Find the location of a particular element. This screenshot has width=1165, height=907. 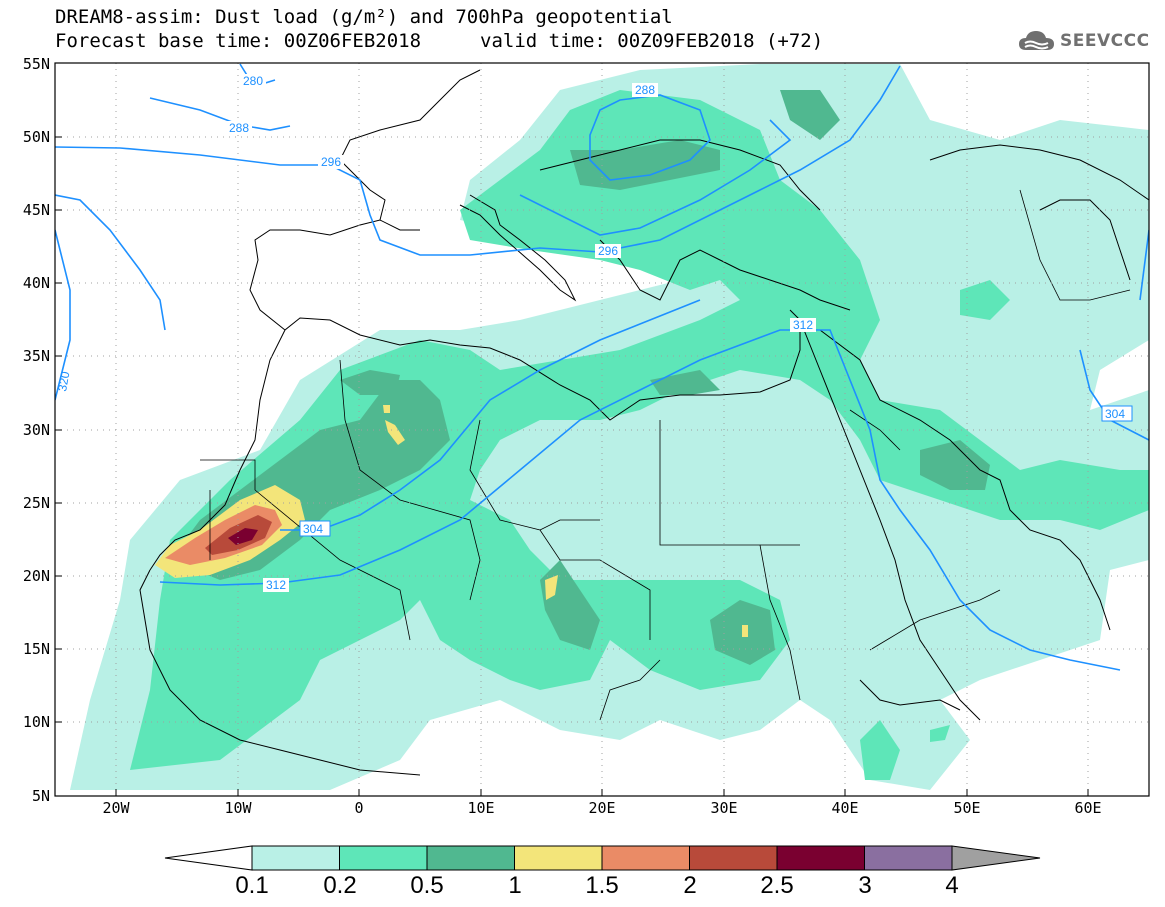

colorbar-label: 1 is located at coordinates (514, 885).